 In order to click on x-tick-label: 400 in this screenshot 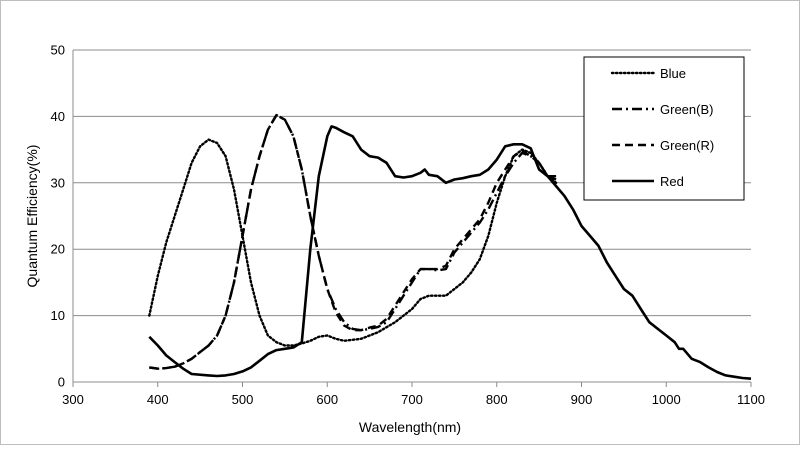, I will do `click(158, 399)`.